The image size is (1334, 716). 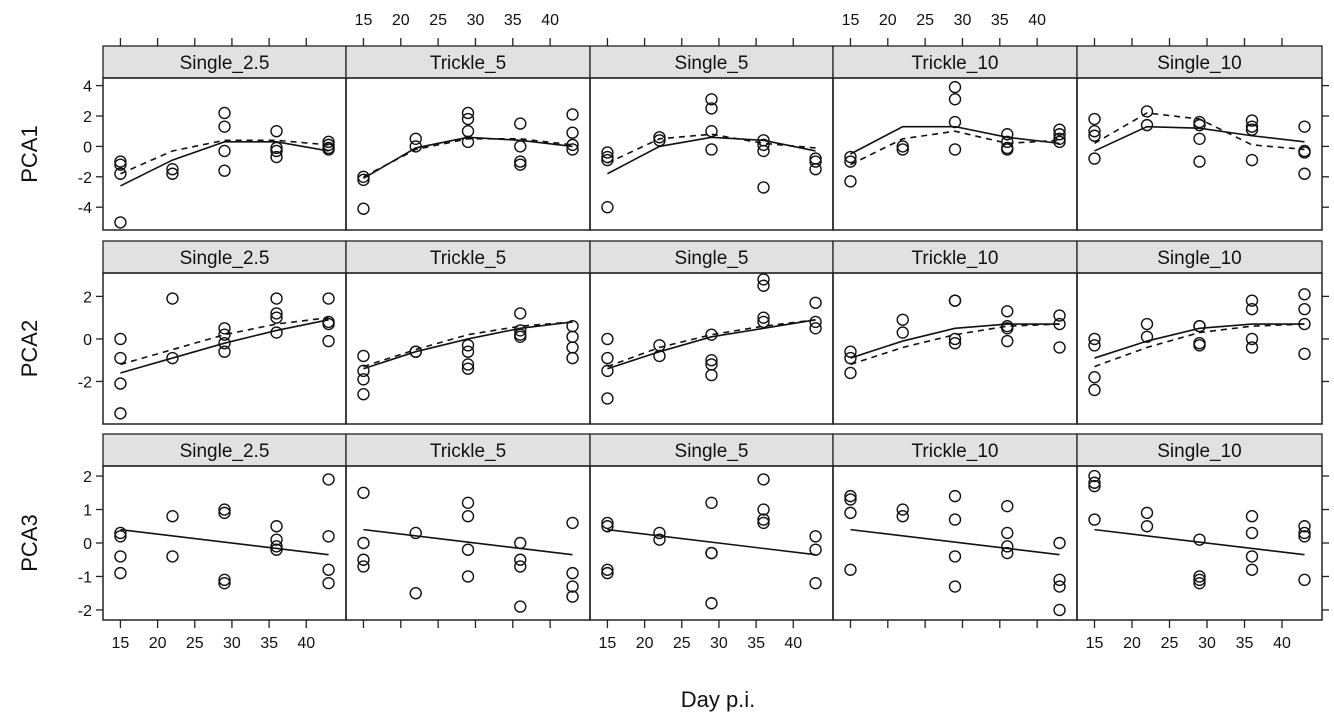 I want to click on x-tick-label-top: 15, so click(x=851, y=20).